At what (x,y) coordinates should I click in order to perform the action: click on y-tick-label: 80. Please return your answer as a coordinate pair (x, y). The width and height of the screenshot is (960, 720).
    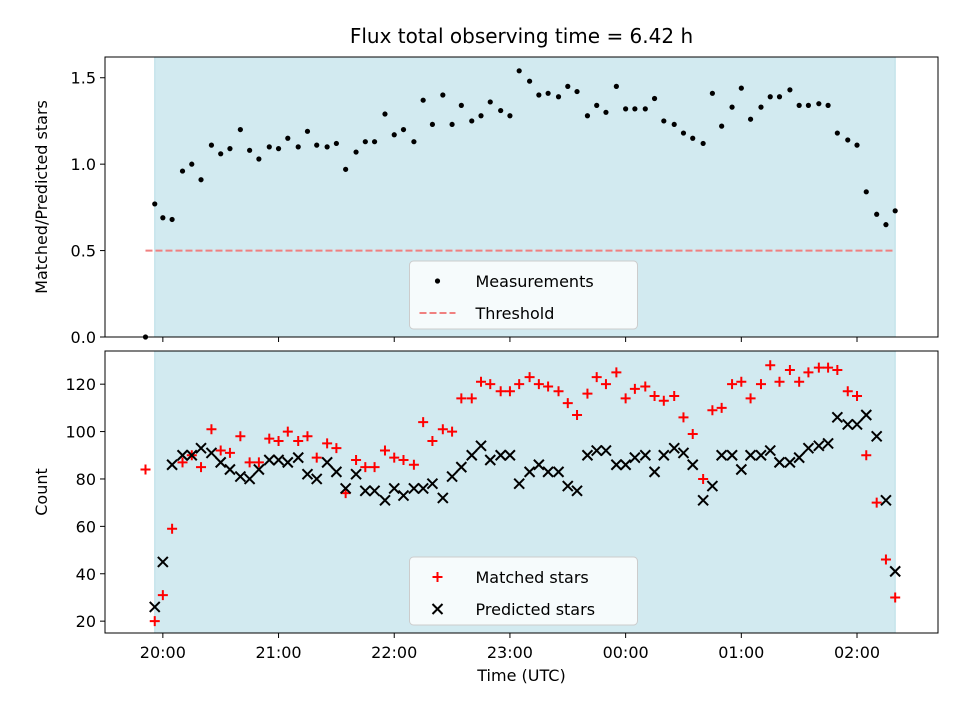
    Looking at the image, I should click on (86, 479).